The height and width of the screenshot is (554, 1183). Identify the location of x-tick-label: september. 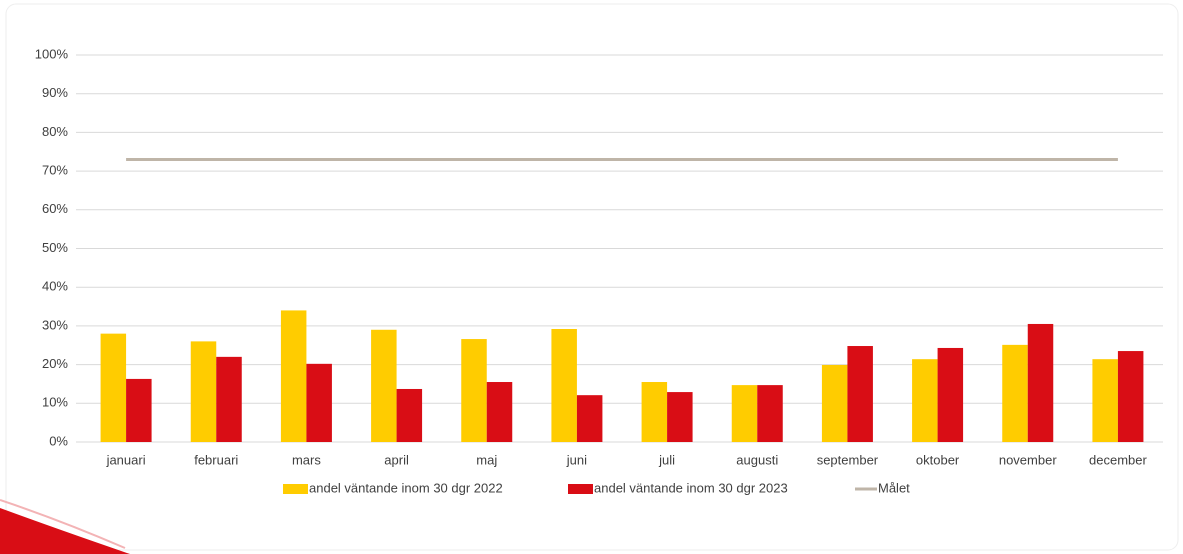
(848, 459).